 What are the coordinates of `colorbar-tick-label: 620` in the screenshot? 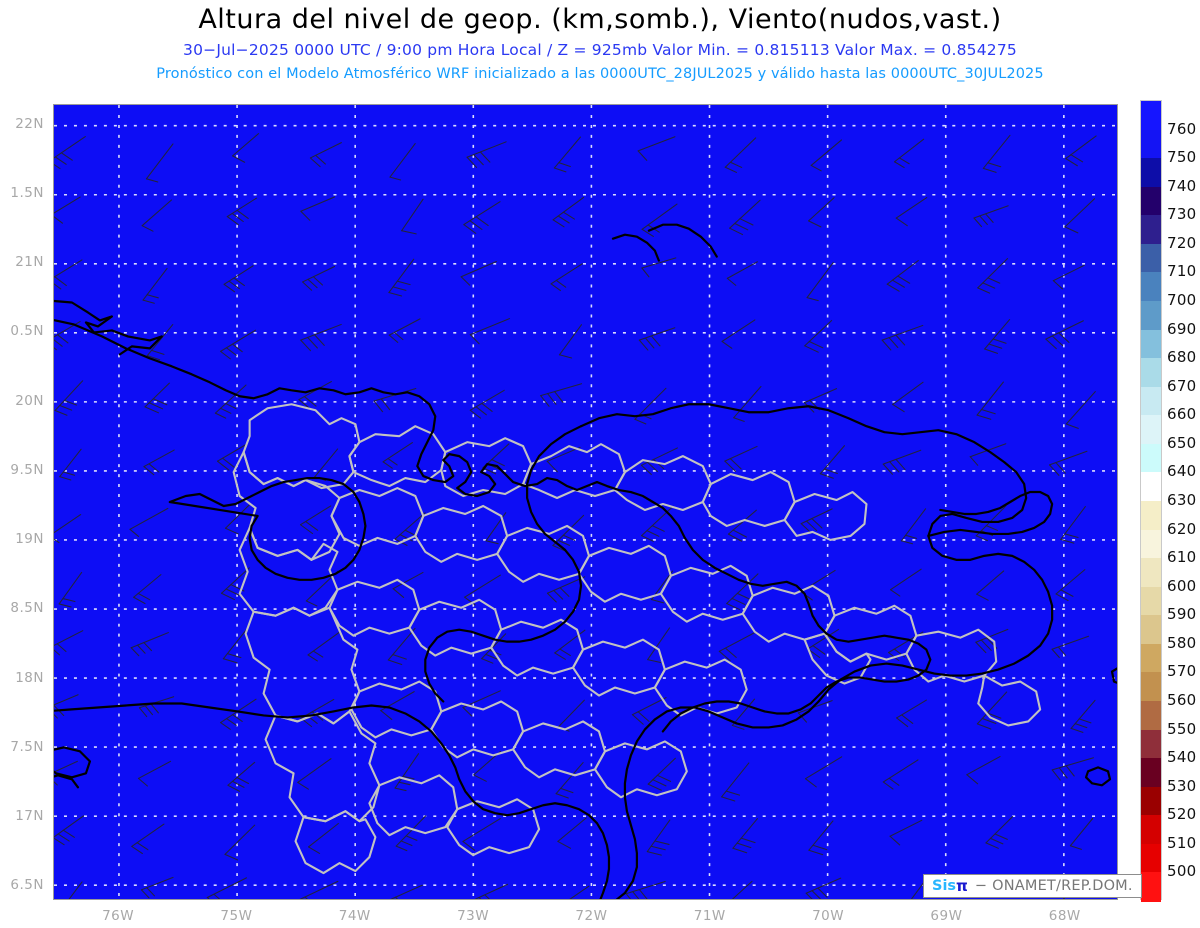 It's located at (1182, 528).